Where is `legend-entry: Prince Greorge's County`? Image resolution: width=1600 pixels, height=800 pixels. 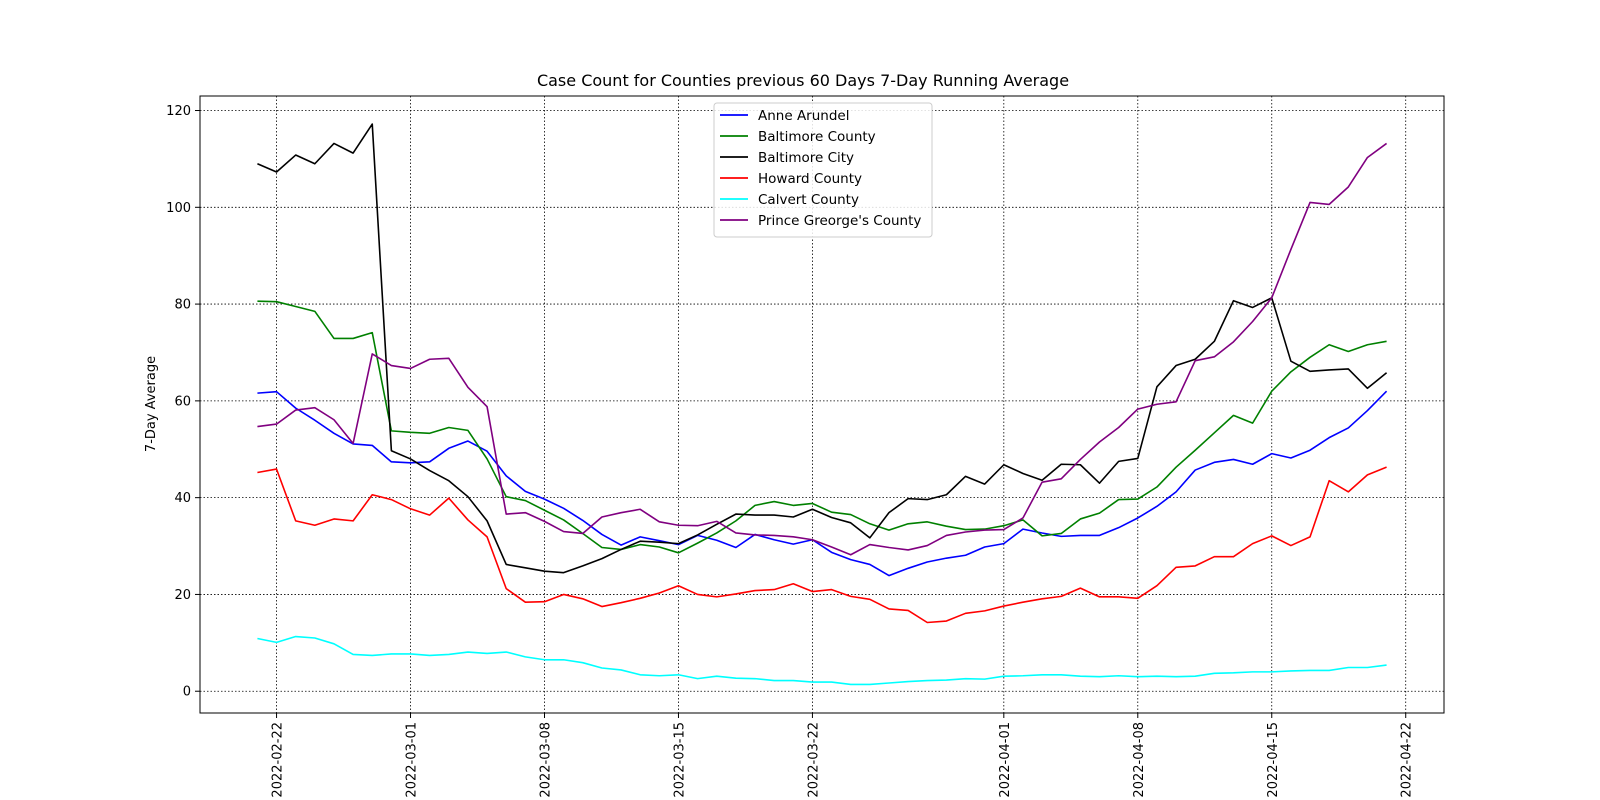 legend-entry: Prince Greorge's County is located at coordinates (839, 221).